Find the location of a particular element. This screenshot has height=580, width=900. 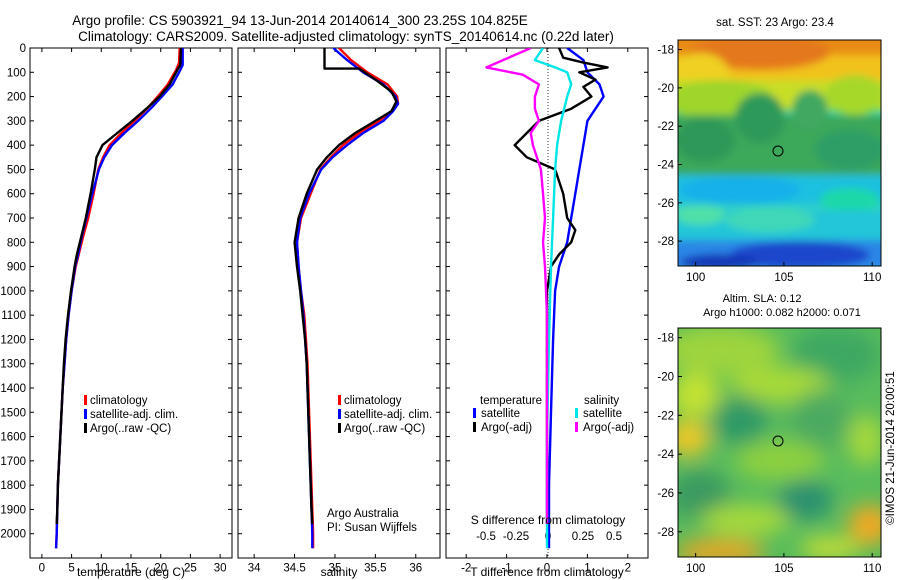

series-line-s-argo-adj is located at coordinates (517, 286).